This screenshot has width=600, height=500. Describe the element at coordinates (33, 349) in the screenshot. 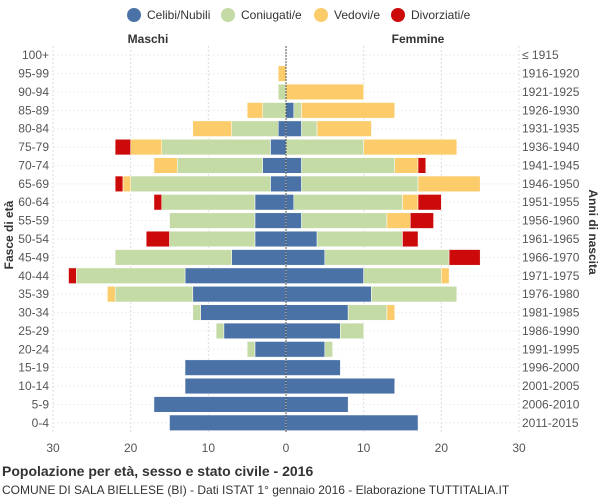

I see `age-group-label-16: 20-24` at that location.